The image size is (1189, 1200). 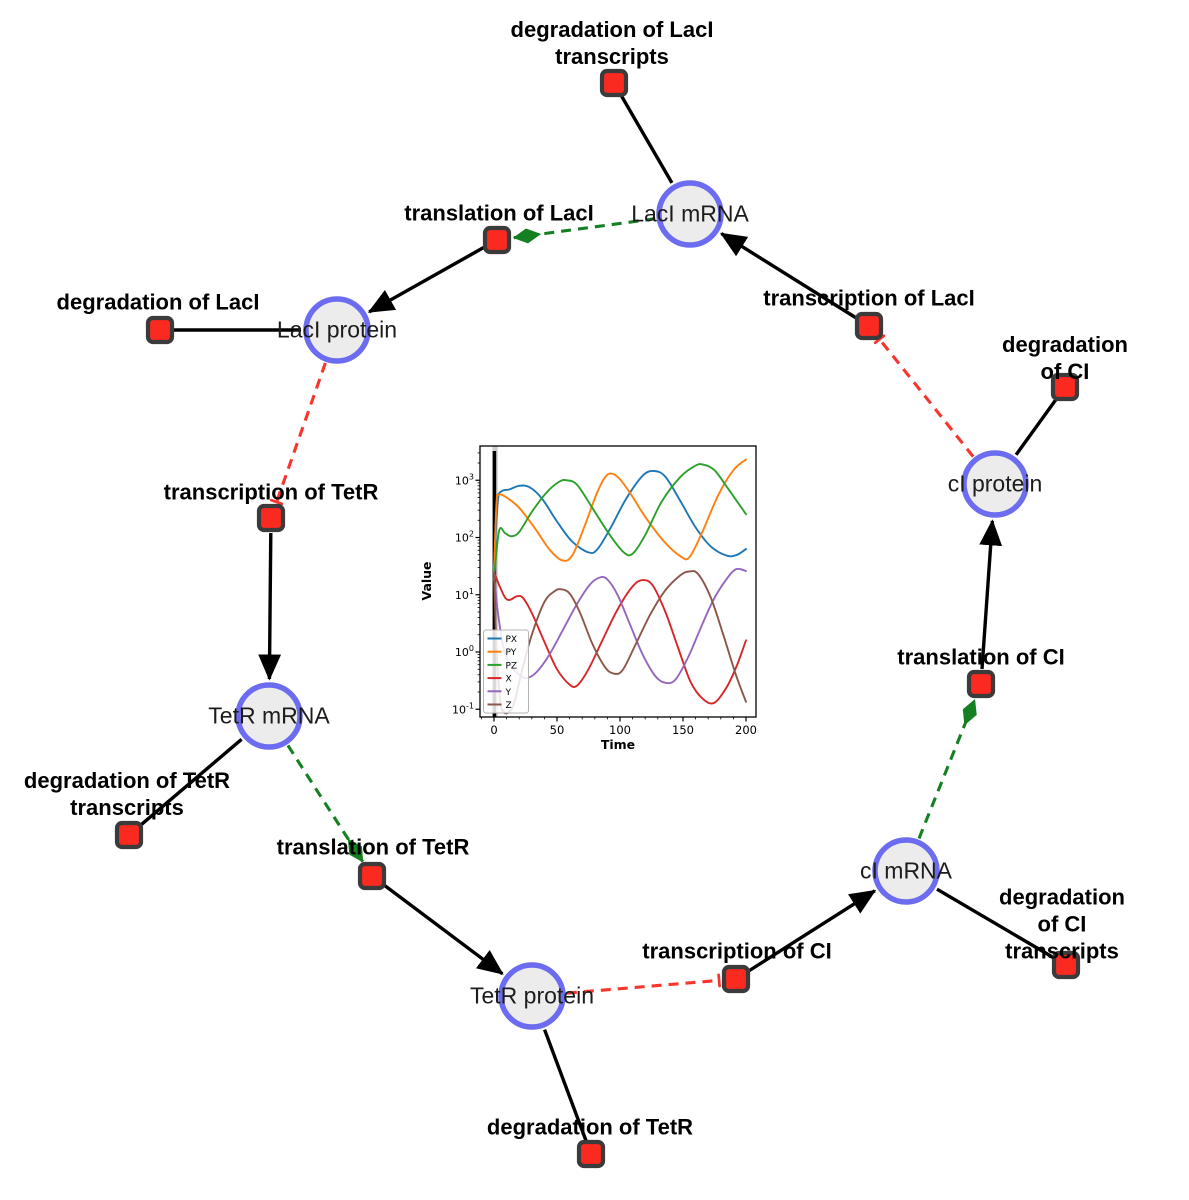 What do you see at coordinates (271, 518) in the screenshot?
I see `reaction-node-tx-tetr` at bounding box center [271, 518].